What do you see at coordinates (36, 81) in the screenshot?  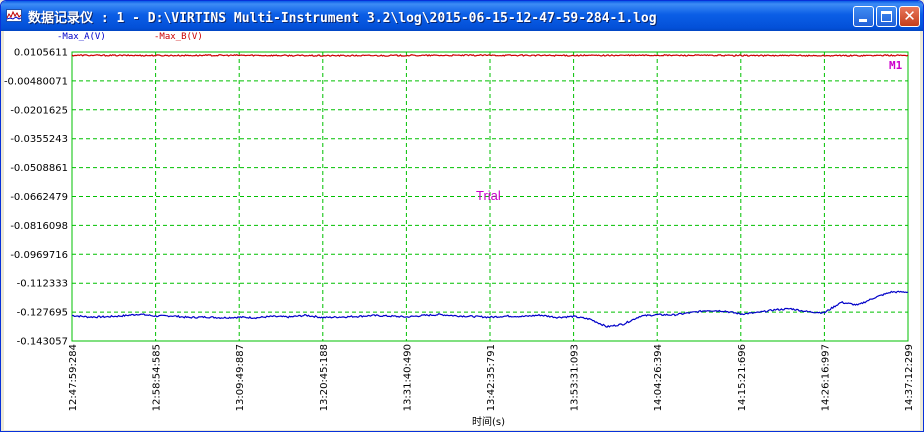 I see `y-tick-label: -0.00480071` at bounding box center [36, 81].